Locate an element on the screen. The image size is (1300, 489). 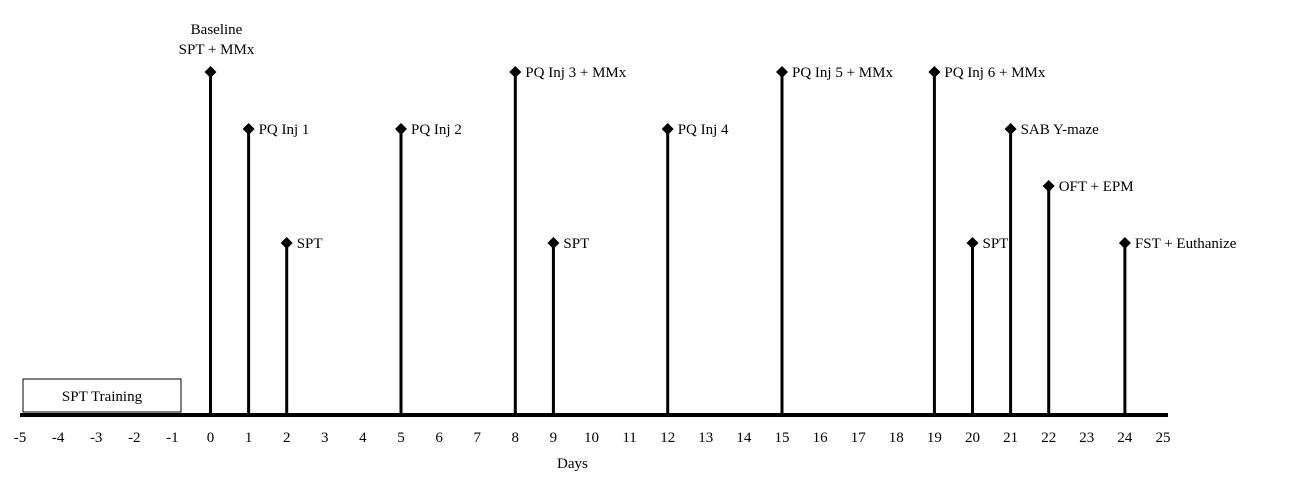
timeline-event: PQ Inj 1 is located at coordinates (276, 268).